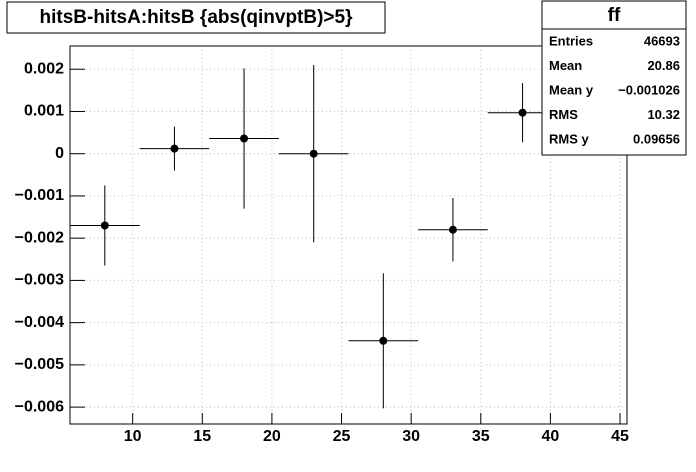 The image size is (696, 472). Describe the element at coordinates (342, 436) in the screenshot. I see `x-tick-label: 25` at that location.